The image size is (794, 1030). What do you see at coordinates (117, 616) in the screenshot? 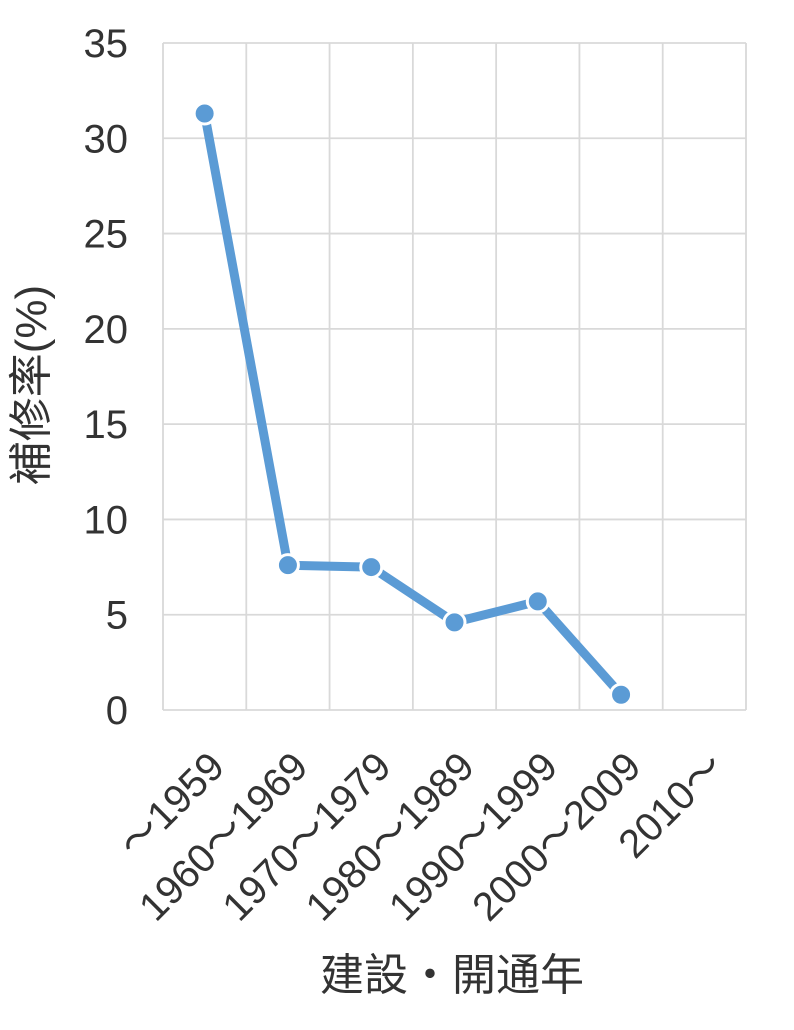
I see `y-tick-label: 5` at bounding box center [117, 616].